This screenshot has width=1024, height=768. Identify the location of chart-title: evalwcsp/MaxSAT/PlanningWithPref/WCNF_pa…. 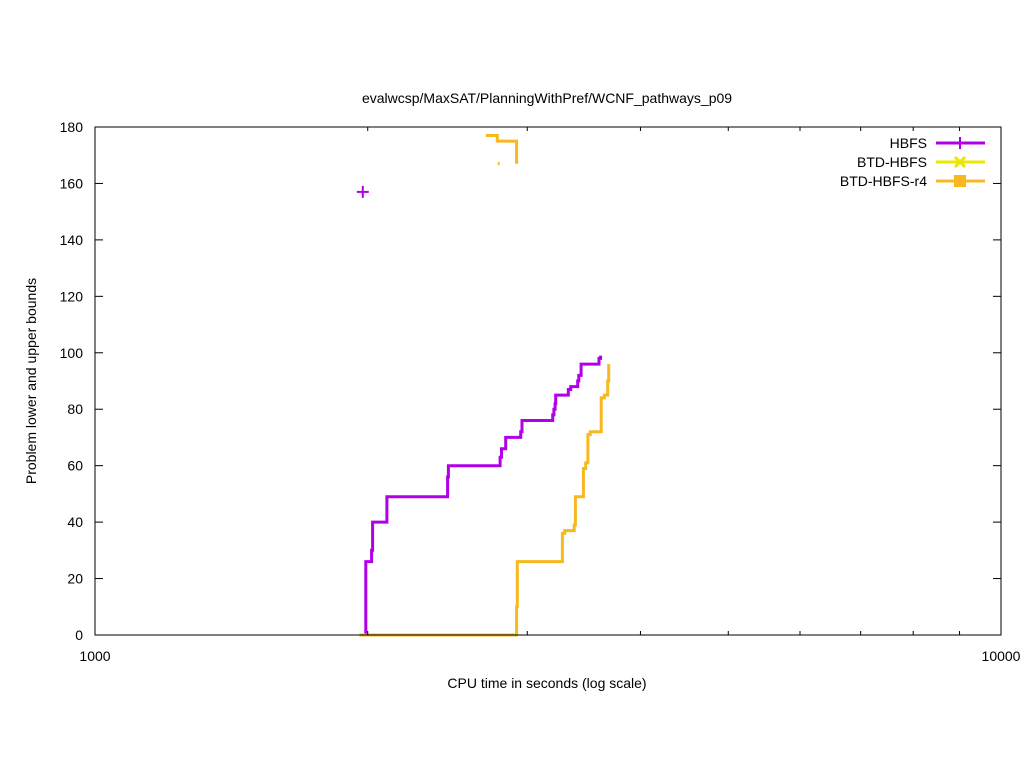
(547, 98).